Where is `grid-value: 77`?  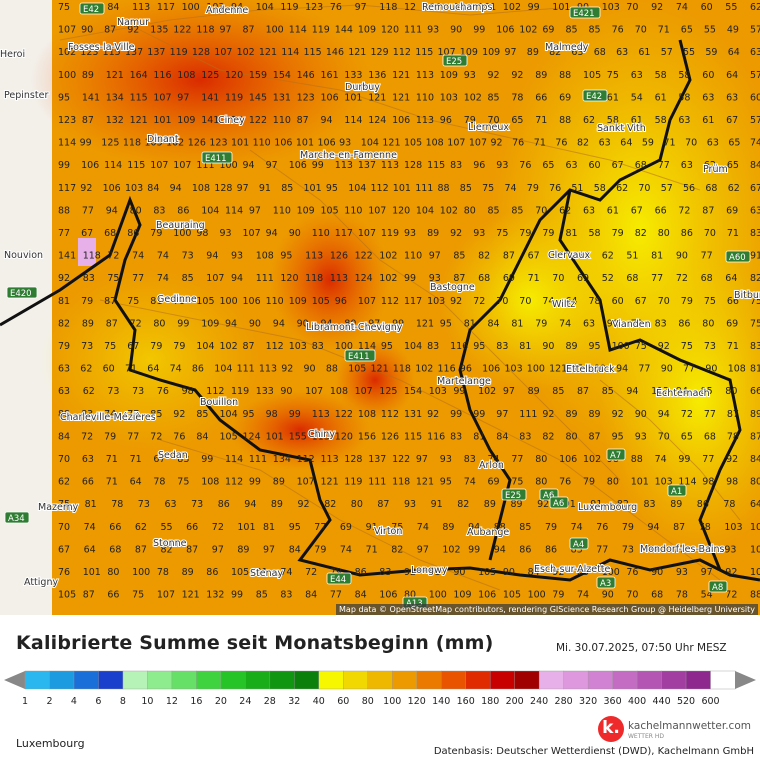 grid-value: 77 is located at coordinates (644, 369).